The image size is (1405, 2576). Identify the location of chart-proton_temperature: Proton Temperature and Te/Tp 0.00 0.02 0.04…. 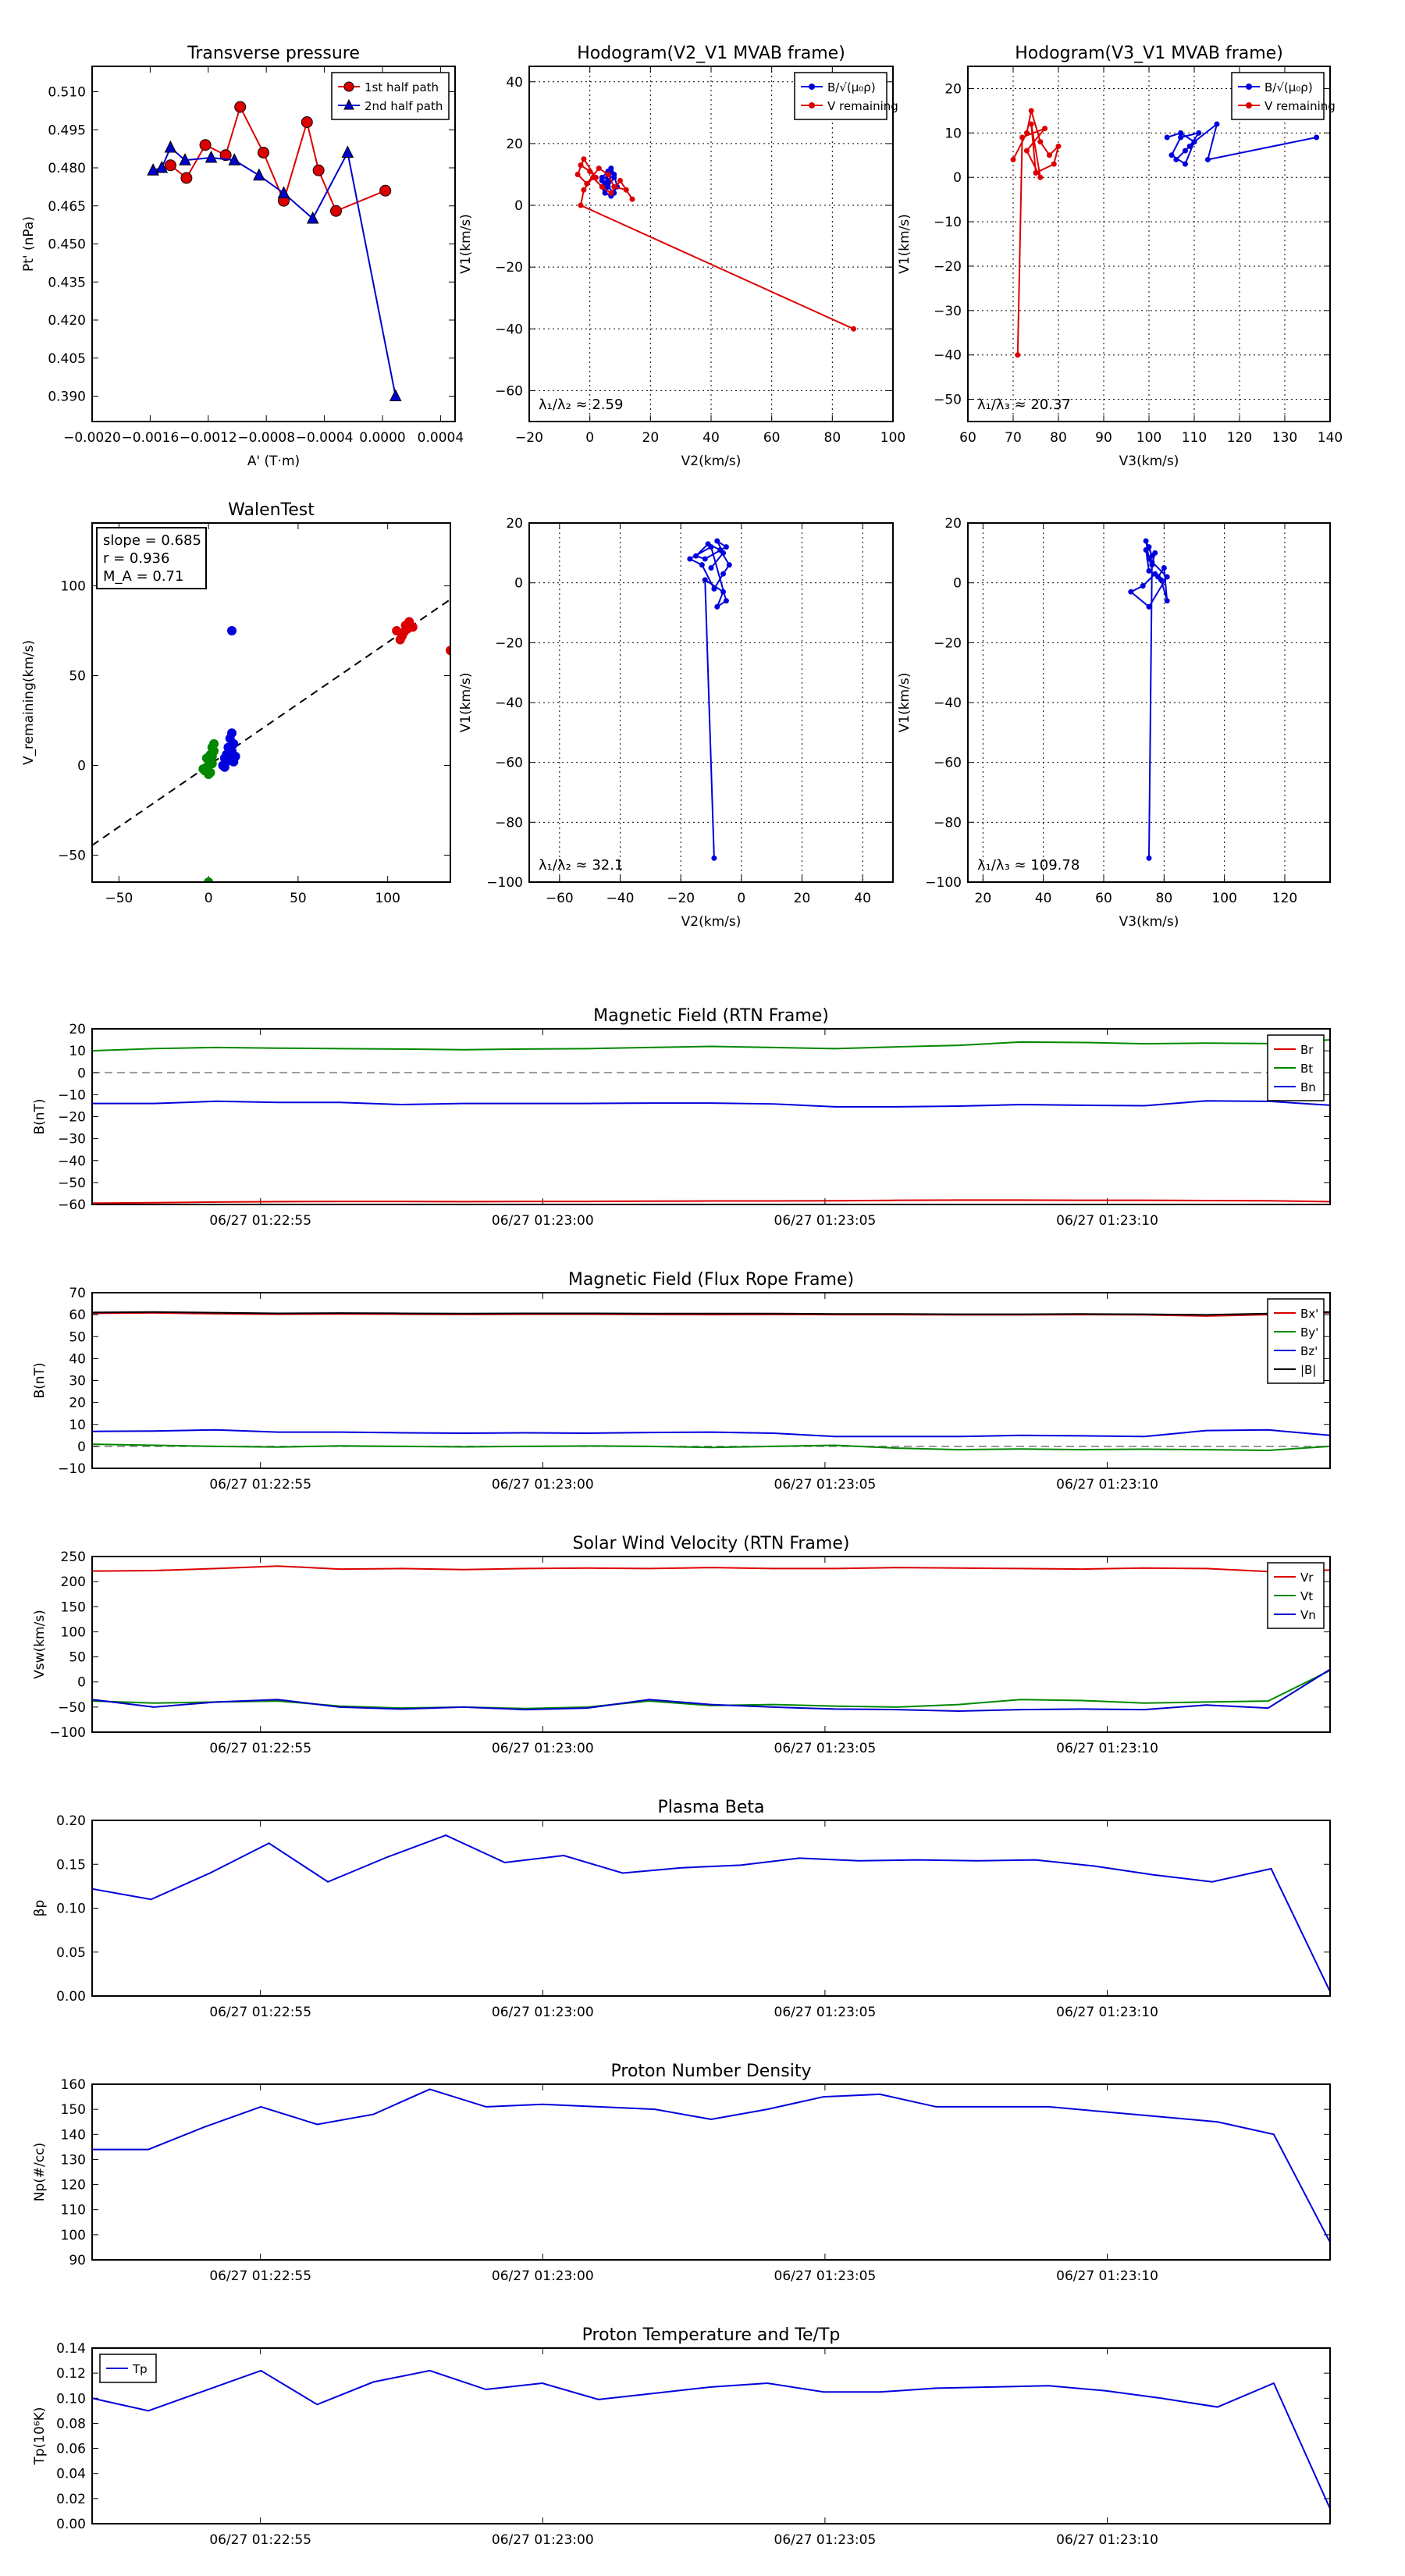
(681, 2436).